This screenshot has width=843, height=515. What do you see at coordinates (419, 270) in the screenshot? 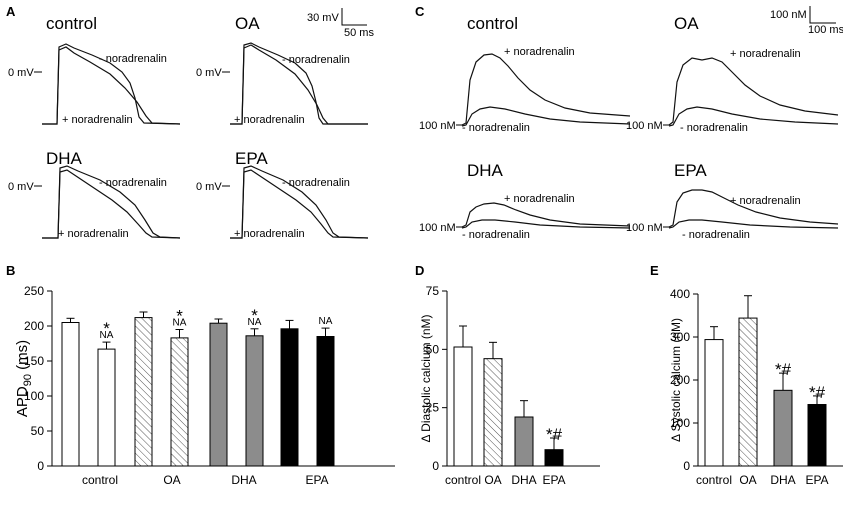
I see `panel-label: D` at bounding box center [419, 270].